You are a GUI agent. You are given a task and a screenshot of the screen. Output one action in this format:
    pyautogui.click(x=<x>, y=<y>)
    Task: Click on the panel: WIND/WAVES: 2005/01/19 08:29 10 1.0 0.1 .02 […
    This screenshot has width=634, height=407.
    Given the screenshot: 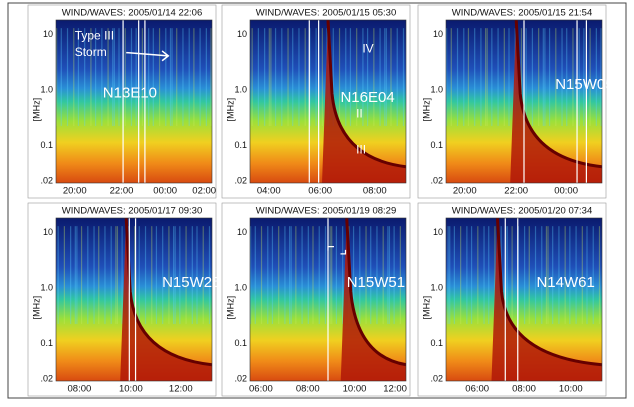 What is the action you would take?
    pyautogui.click(x=316, y=299)
    